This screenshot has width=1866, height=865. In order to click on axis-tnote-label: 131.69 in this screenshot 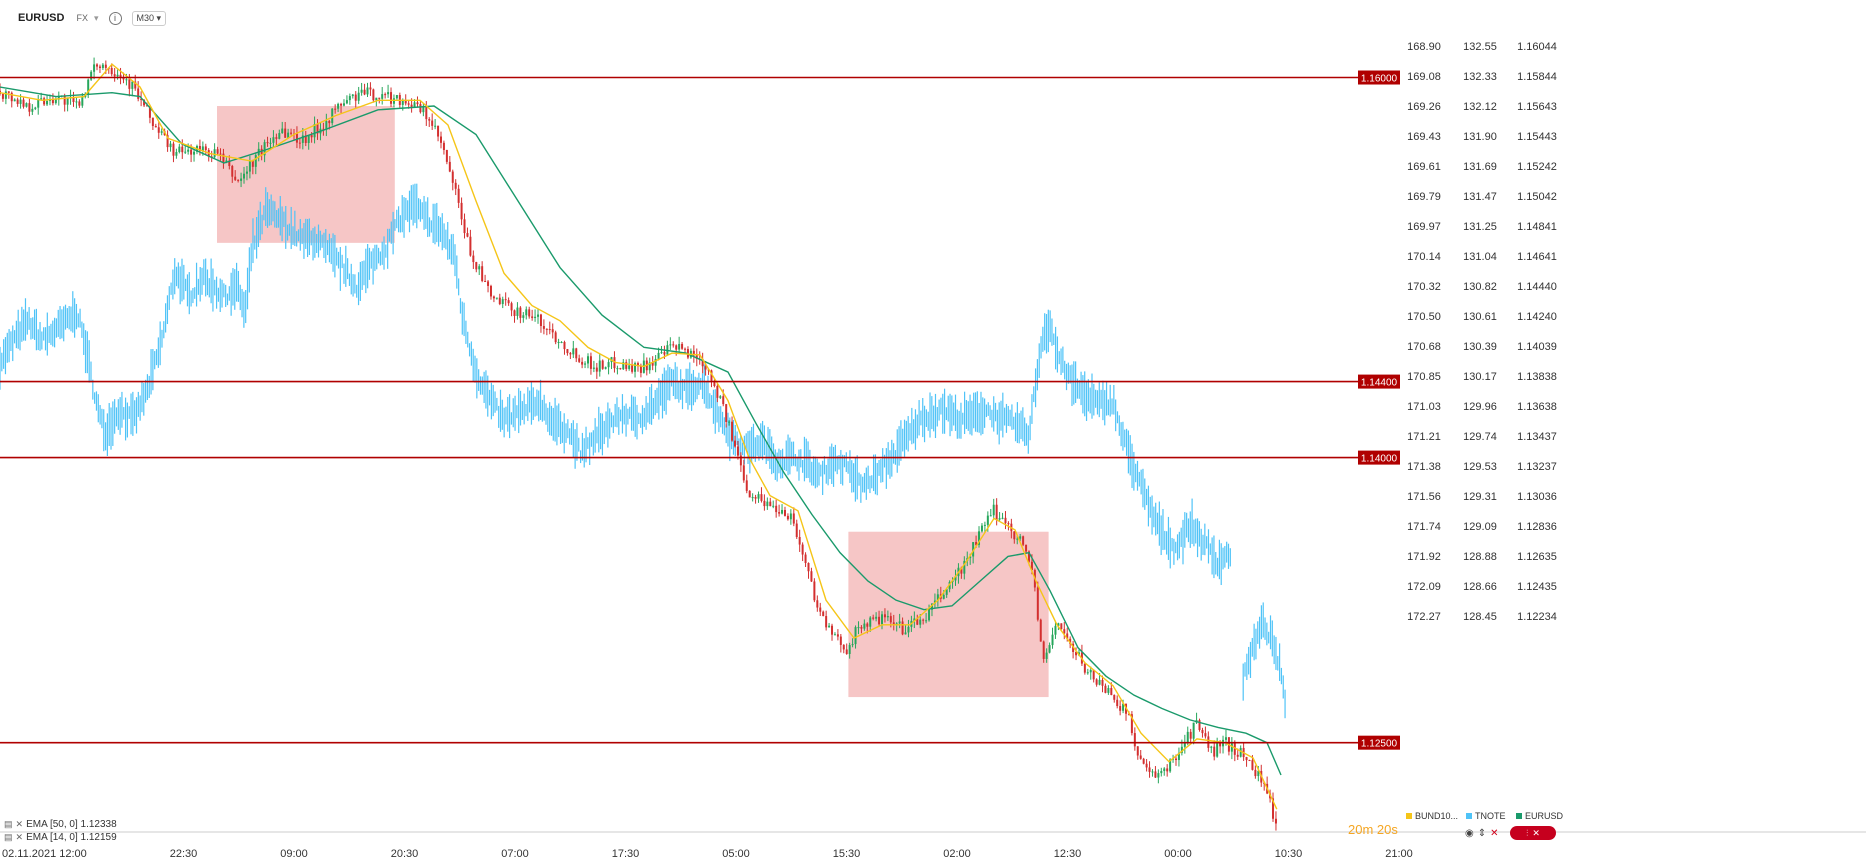, I will do `click(1480, 167)`.